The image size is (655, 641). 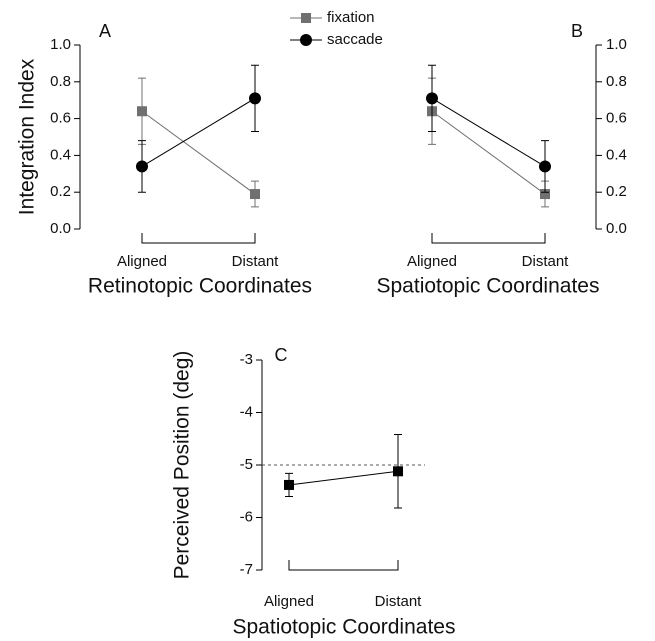 I want to click on y-axis-title: Integration Index, so click(x=27, y=136).